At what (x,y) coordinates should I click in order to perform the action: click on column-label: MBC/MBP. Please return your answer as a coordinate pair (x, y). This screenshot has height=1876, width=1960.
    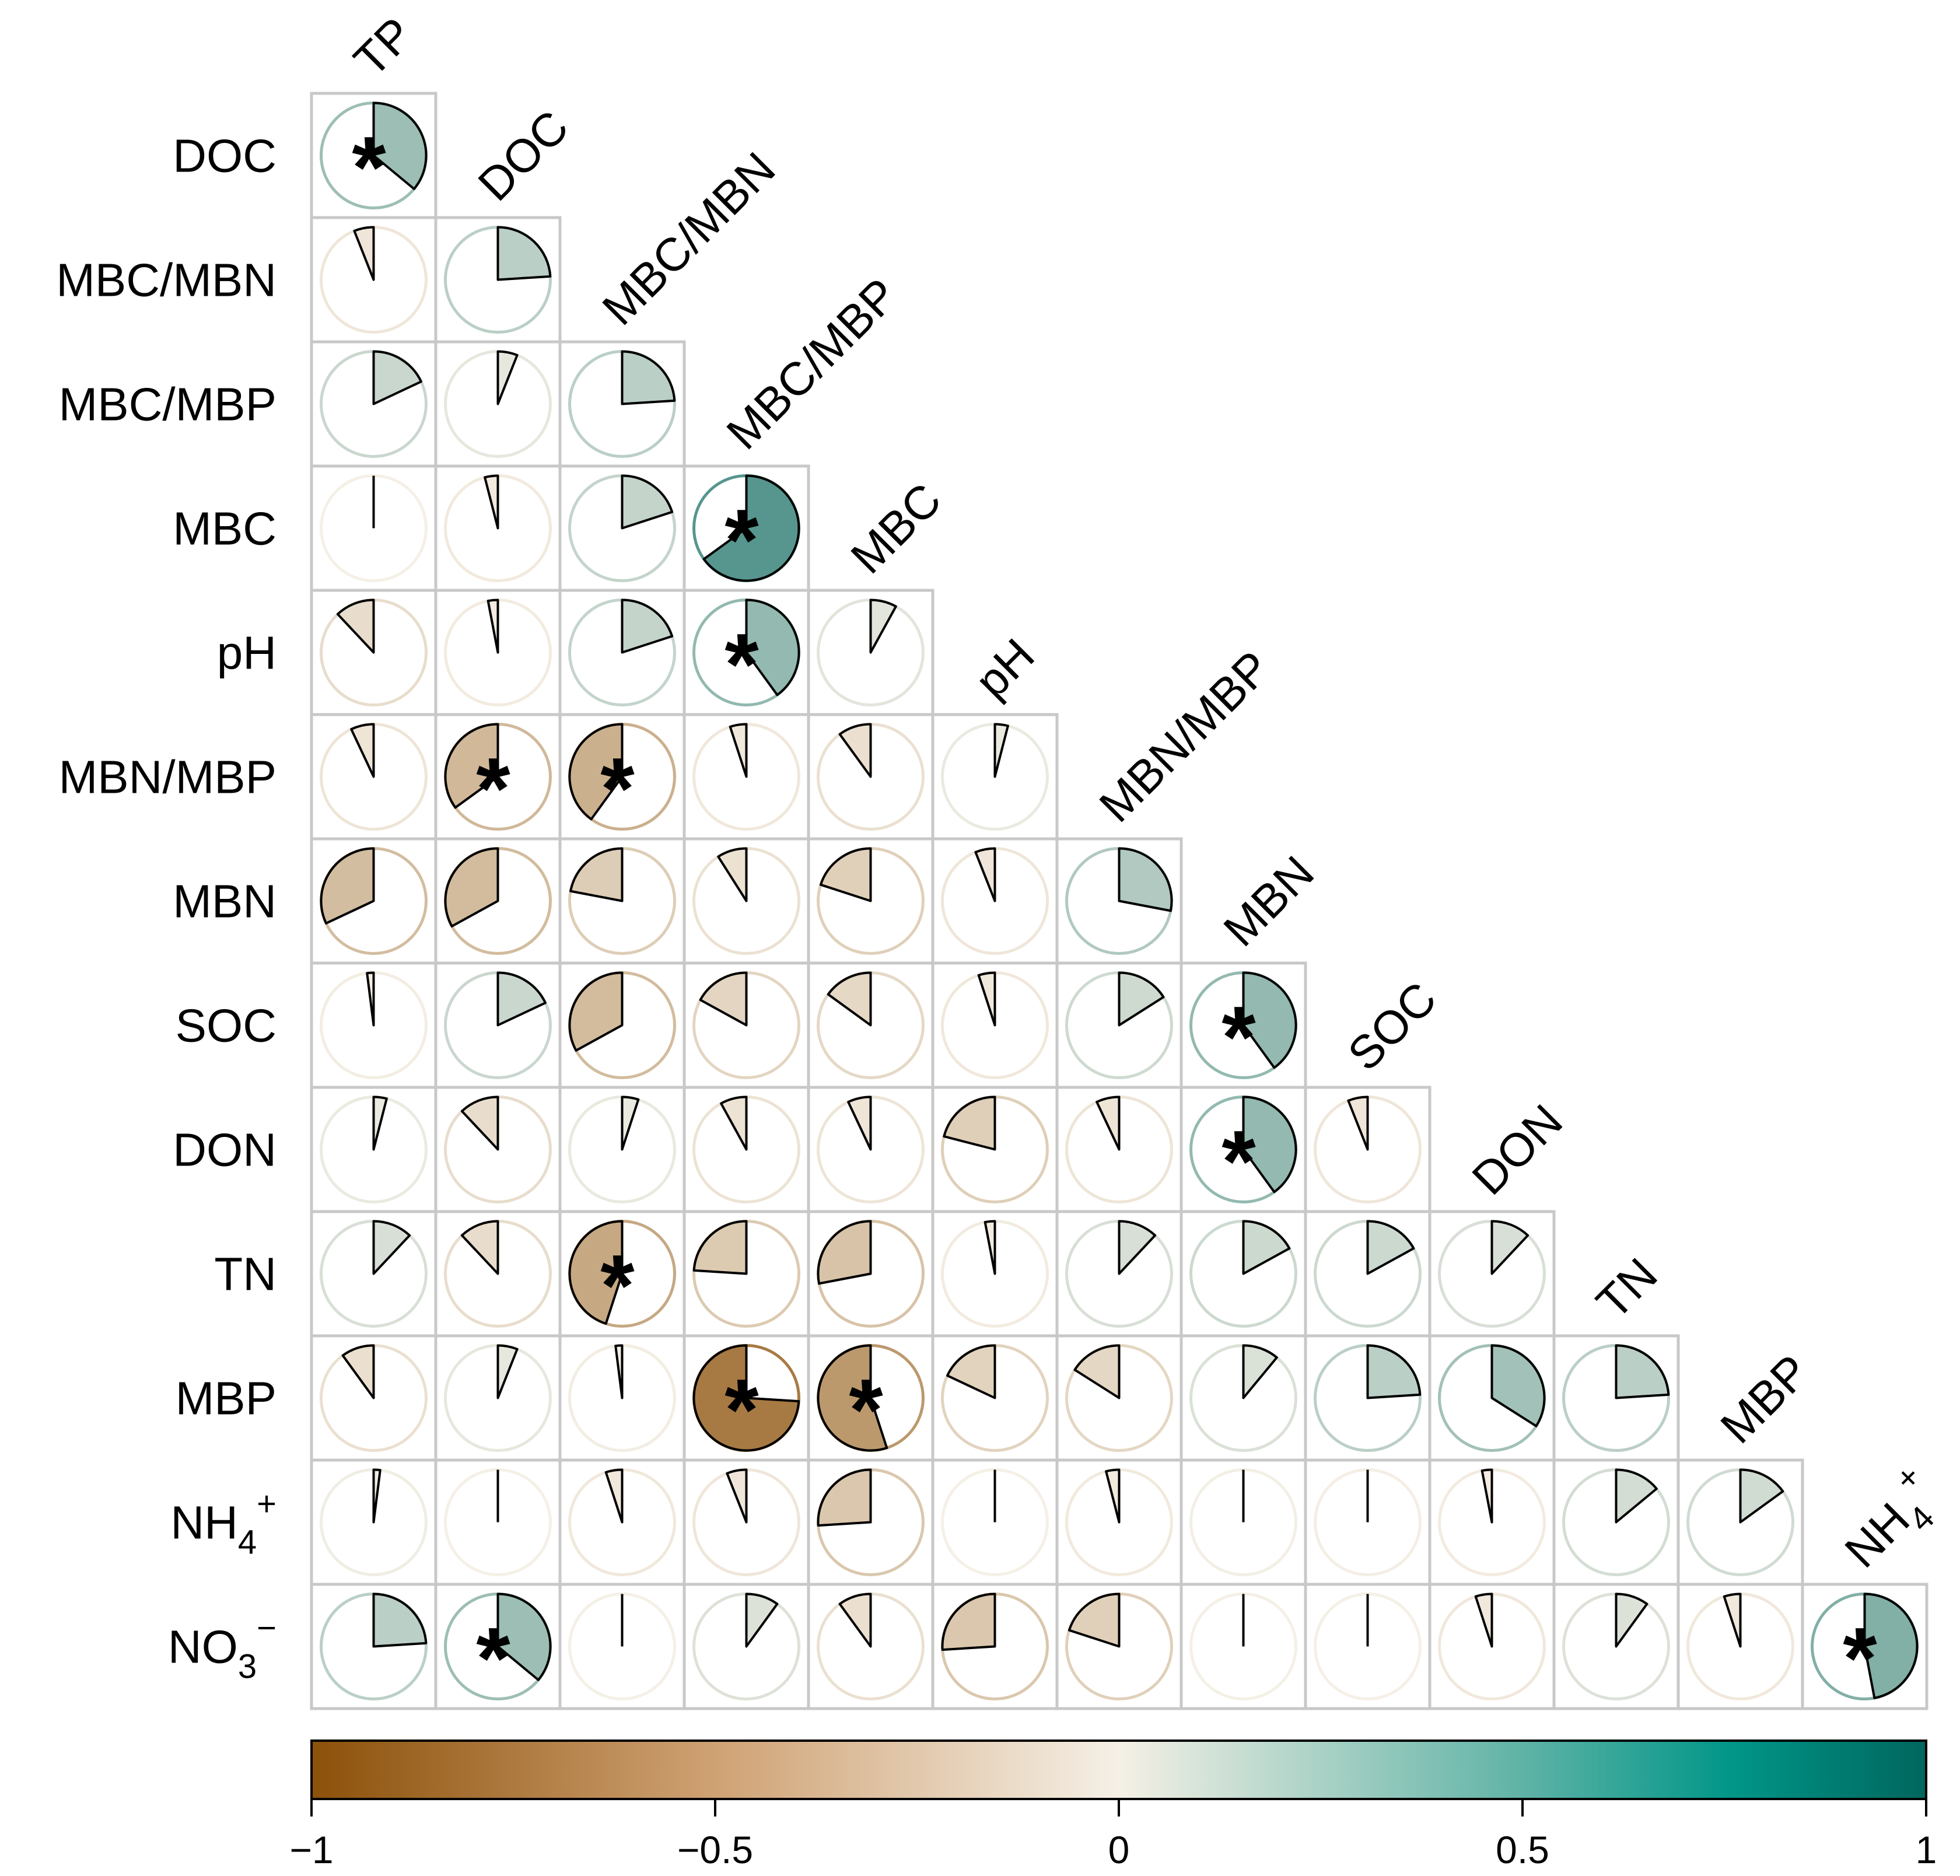
    Looking at the image, I should click on (813, 363).